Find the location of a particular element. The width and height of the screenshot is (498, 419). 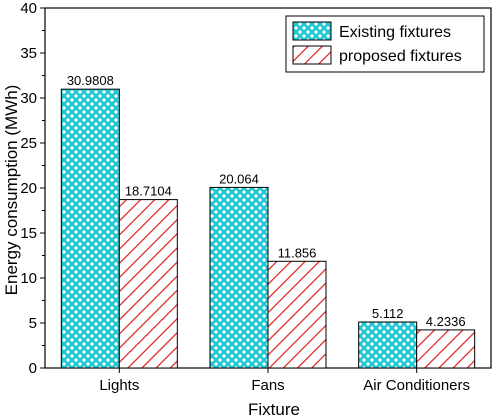

y-tick-label: 30 is located at coordinates (28, 98).